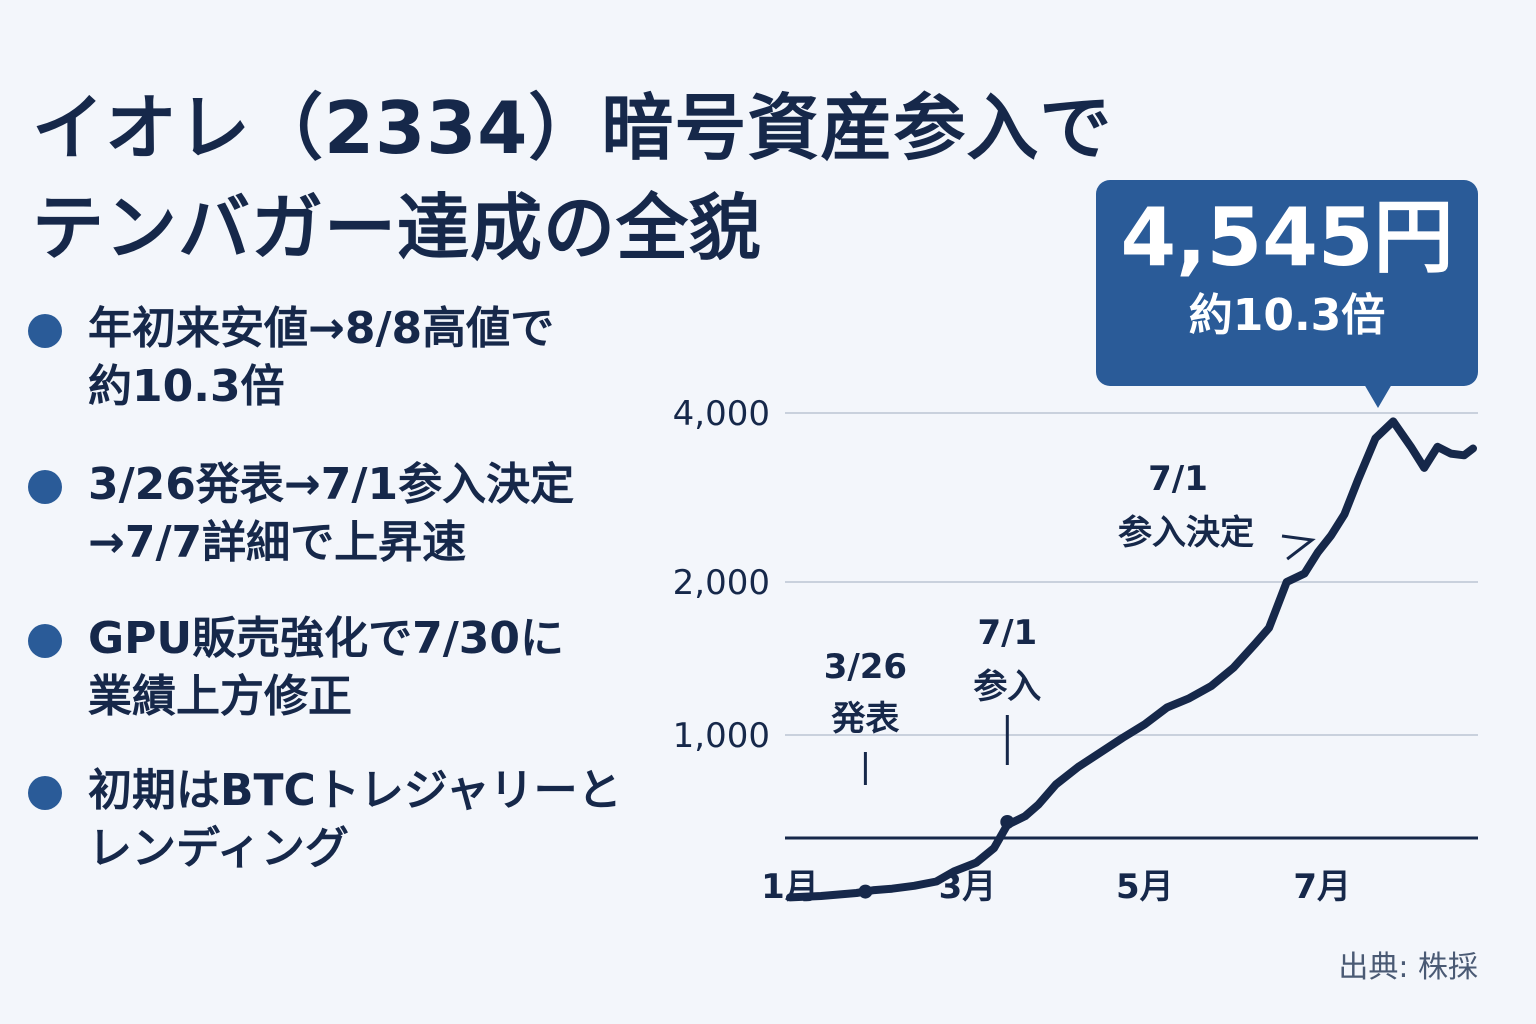 The width and height of the screenshot is (1536, 1024). Describe the element at coordinates (218, 848) in the screenshot. I see `bullet-text: レンディング` at that location.